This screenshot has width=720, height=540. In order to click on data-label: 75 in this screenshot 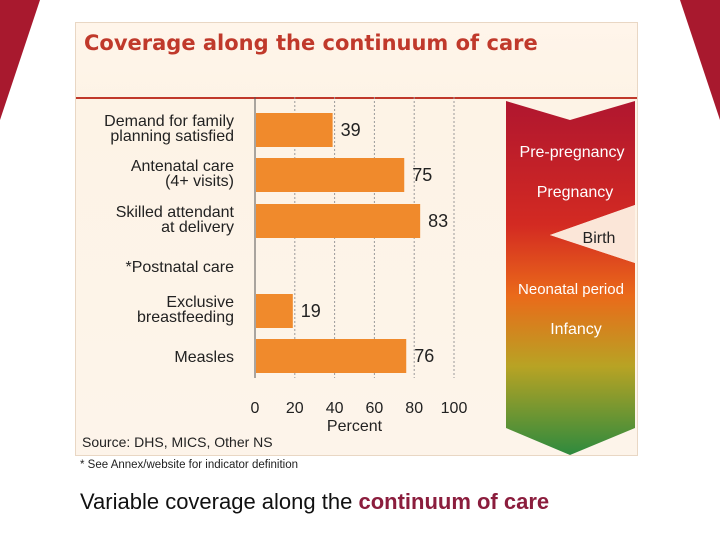, I will do `click(422, 175)`.